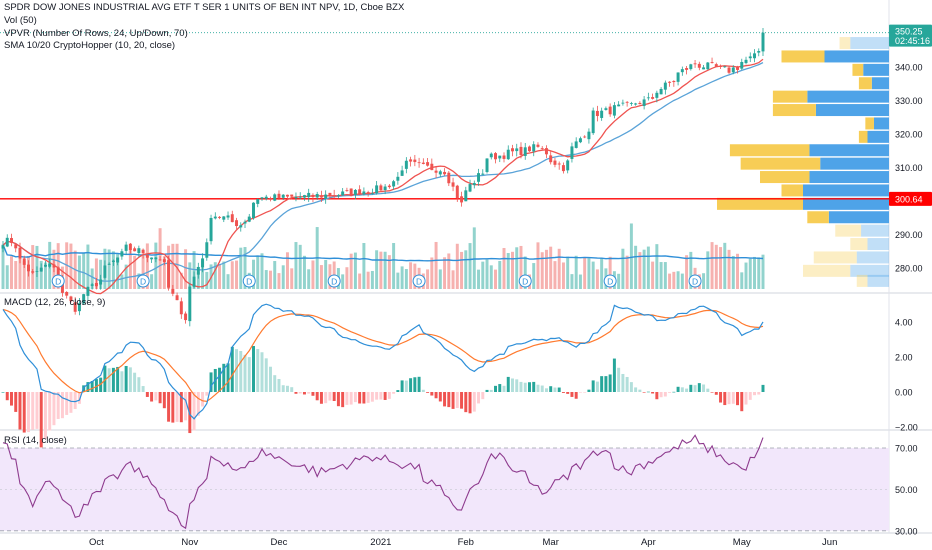 This screenshot has height=550, width=932. I want to click on rsi-legend: RSI (14, close), so click(35, 440).